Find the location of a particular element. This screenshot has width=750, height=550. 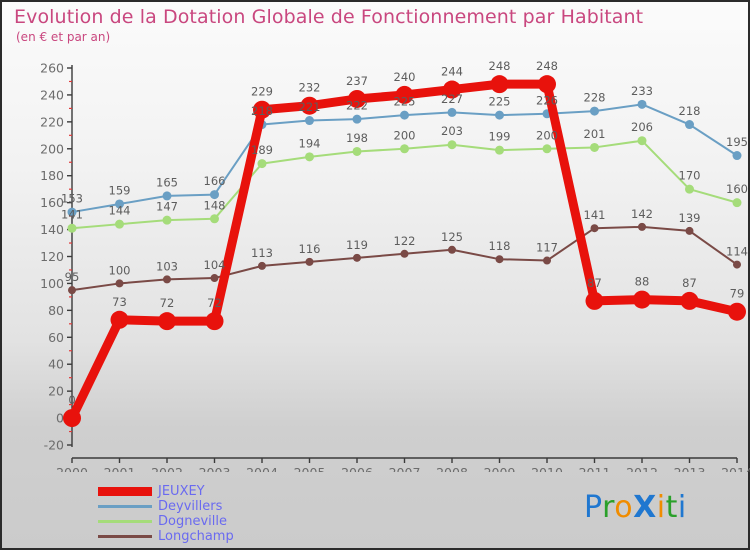

legend-item-longchamp: Longchamp is located at coordinates (228, 536).